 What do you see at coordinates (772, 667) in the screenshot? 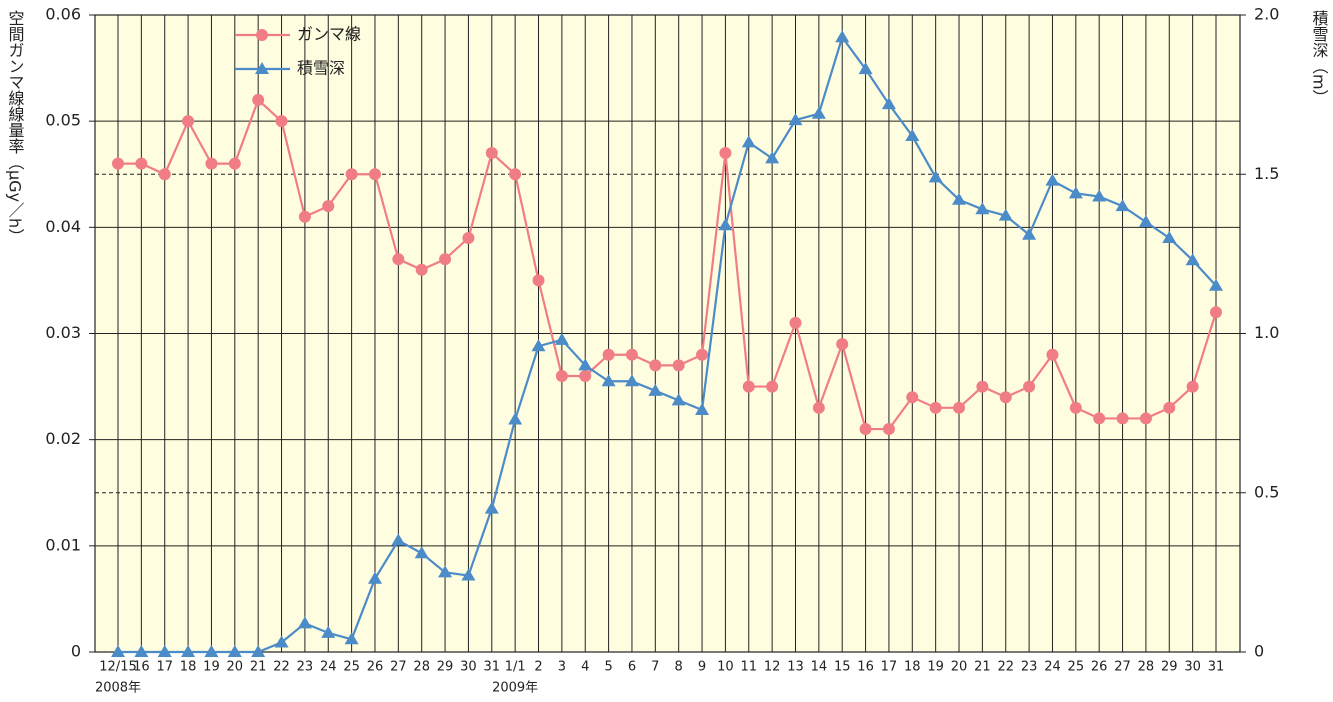
I see `x-tick-label: 12` at bounding box center [772, 667].